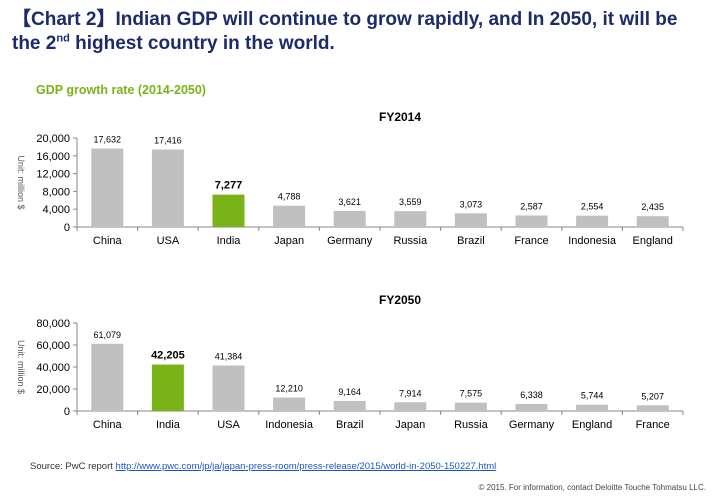 This screenshot has height=498, width=720. What do you see at coordinates (400, 117) in the screenshot?
I see `chart-title: FY2014` at bounding box center [400, 117].